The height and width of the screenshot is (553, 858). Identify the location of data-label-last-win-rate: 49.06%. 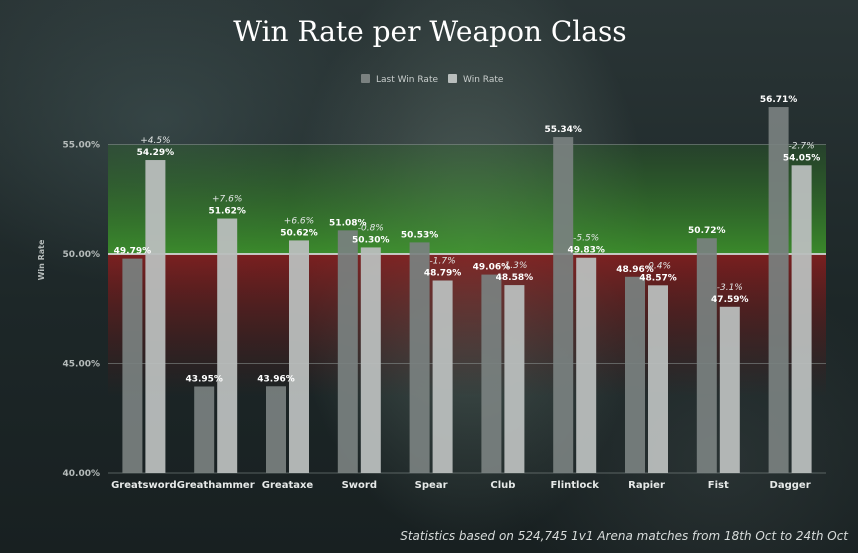
(492, 268).